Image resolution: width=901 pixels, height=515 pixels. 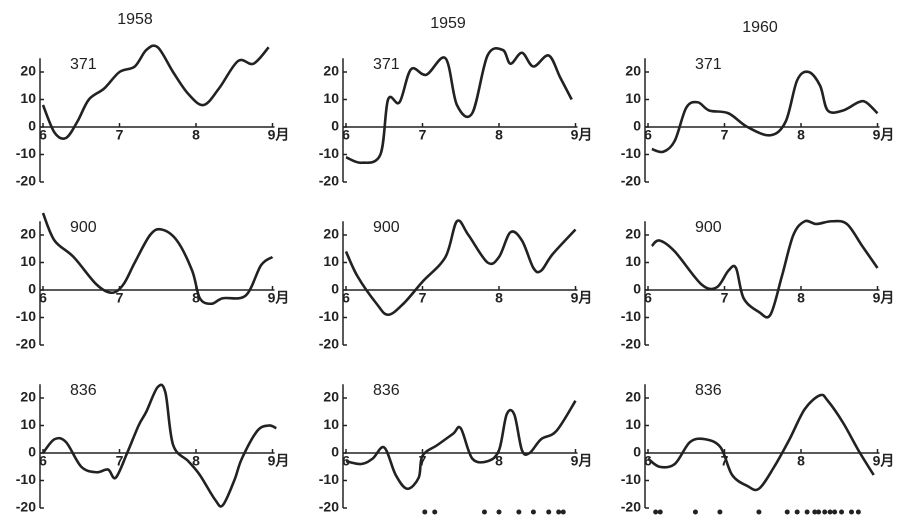 What do you see at coordinates (448, 23) in the screenshot?
I see `chart-title: 1959` at bounding box center [448, 23].